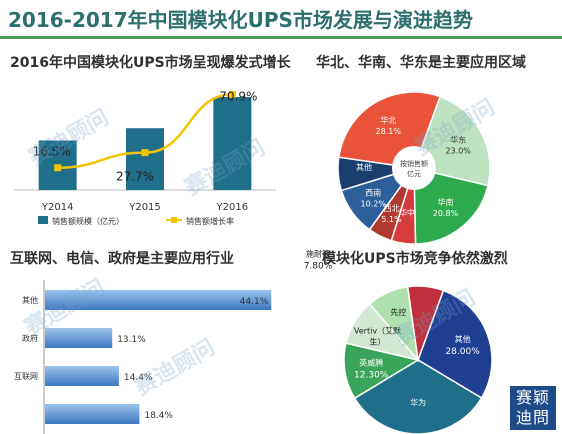 Image resolution: width=562 pixels, height=434 pixels. I want to click on data-label: 18.4%, so click(158, 416).